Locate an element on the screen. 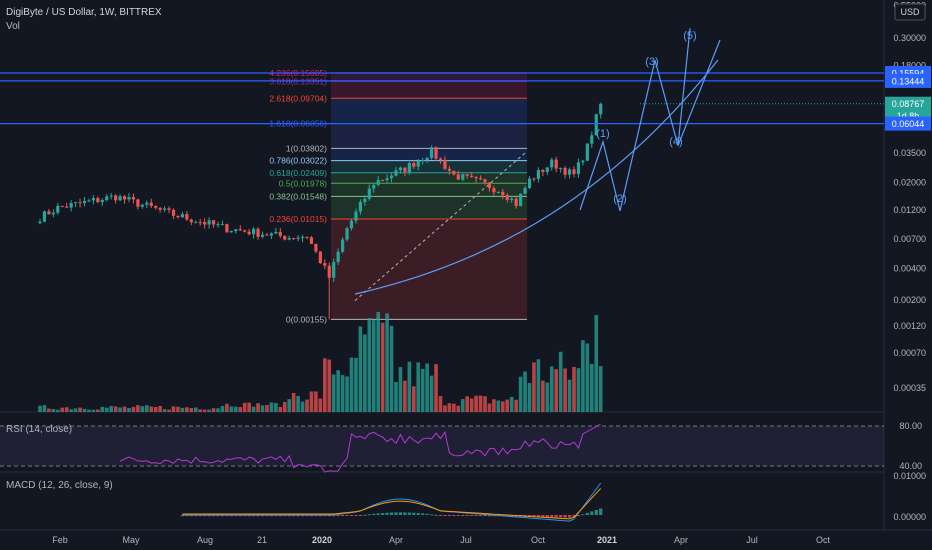 The height and width of the screenshot is (550, 932). volume-label: Vol is located at coordinates (13, 26).